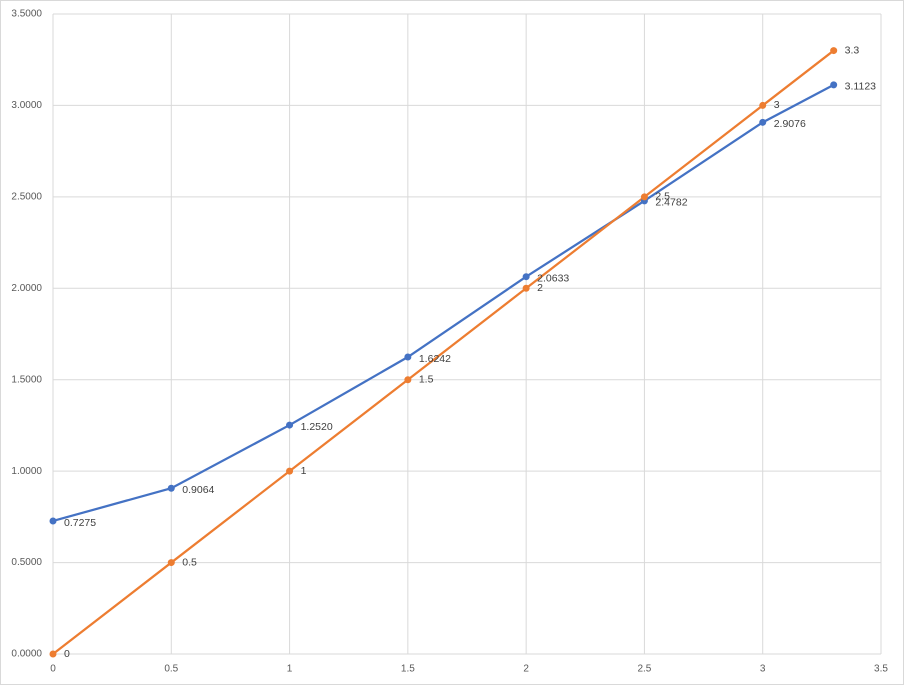  Describe the element at coordinates (26, 288) in the screenshot. I see `y-tick-label: 2.0000` at that location.